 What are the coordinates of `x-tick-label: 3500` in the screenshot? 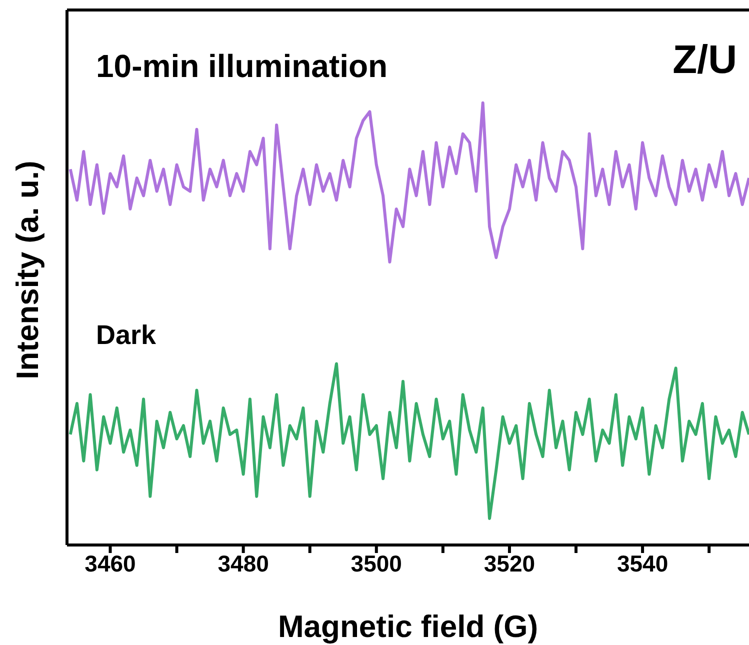 It's located at (376, 563).